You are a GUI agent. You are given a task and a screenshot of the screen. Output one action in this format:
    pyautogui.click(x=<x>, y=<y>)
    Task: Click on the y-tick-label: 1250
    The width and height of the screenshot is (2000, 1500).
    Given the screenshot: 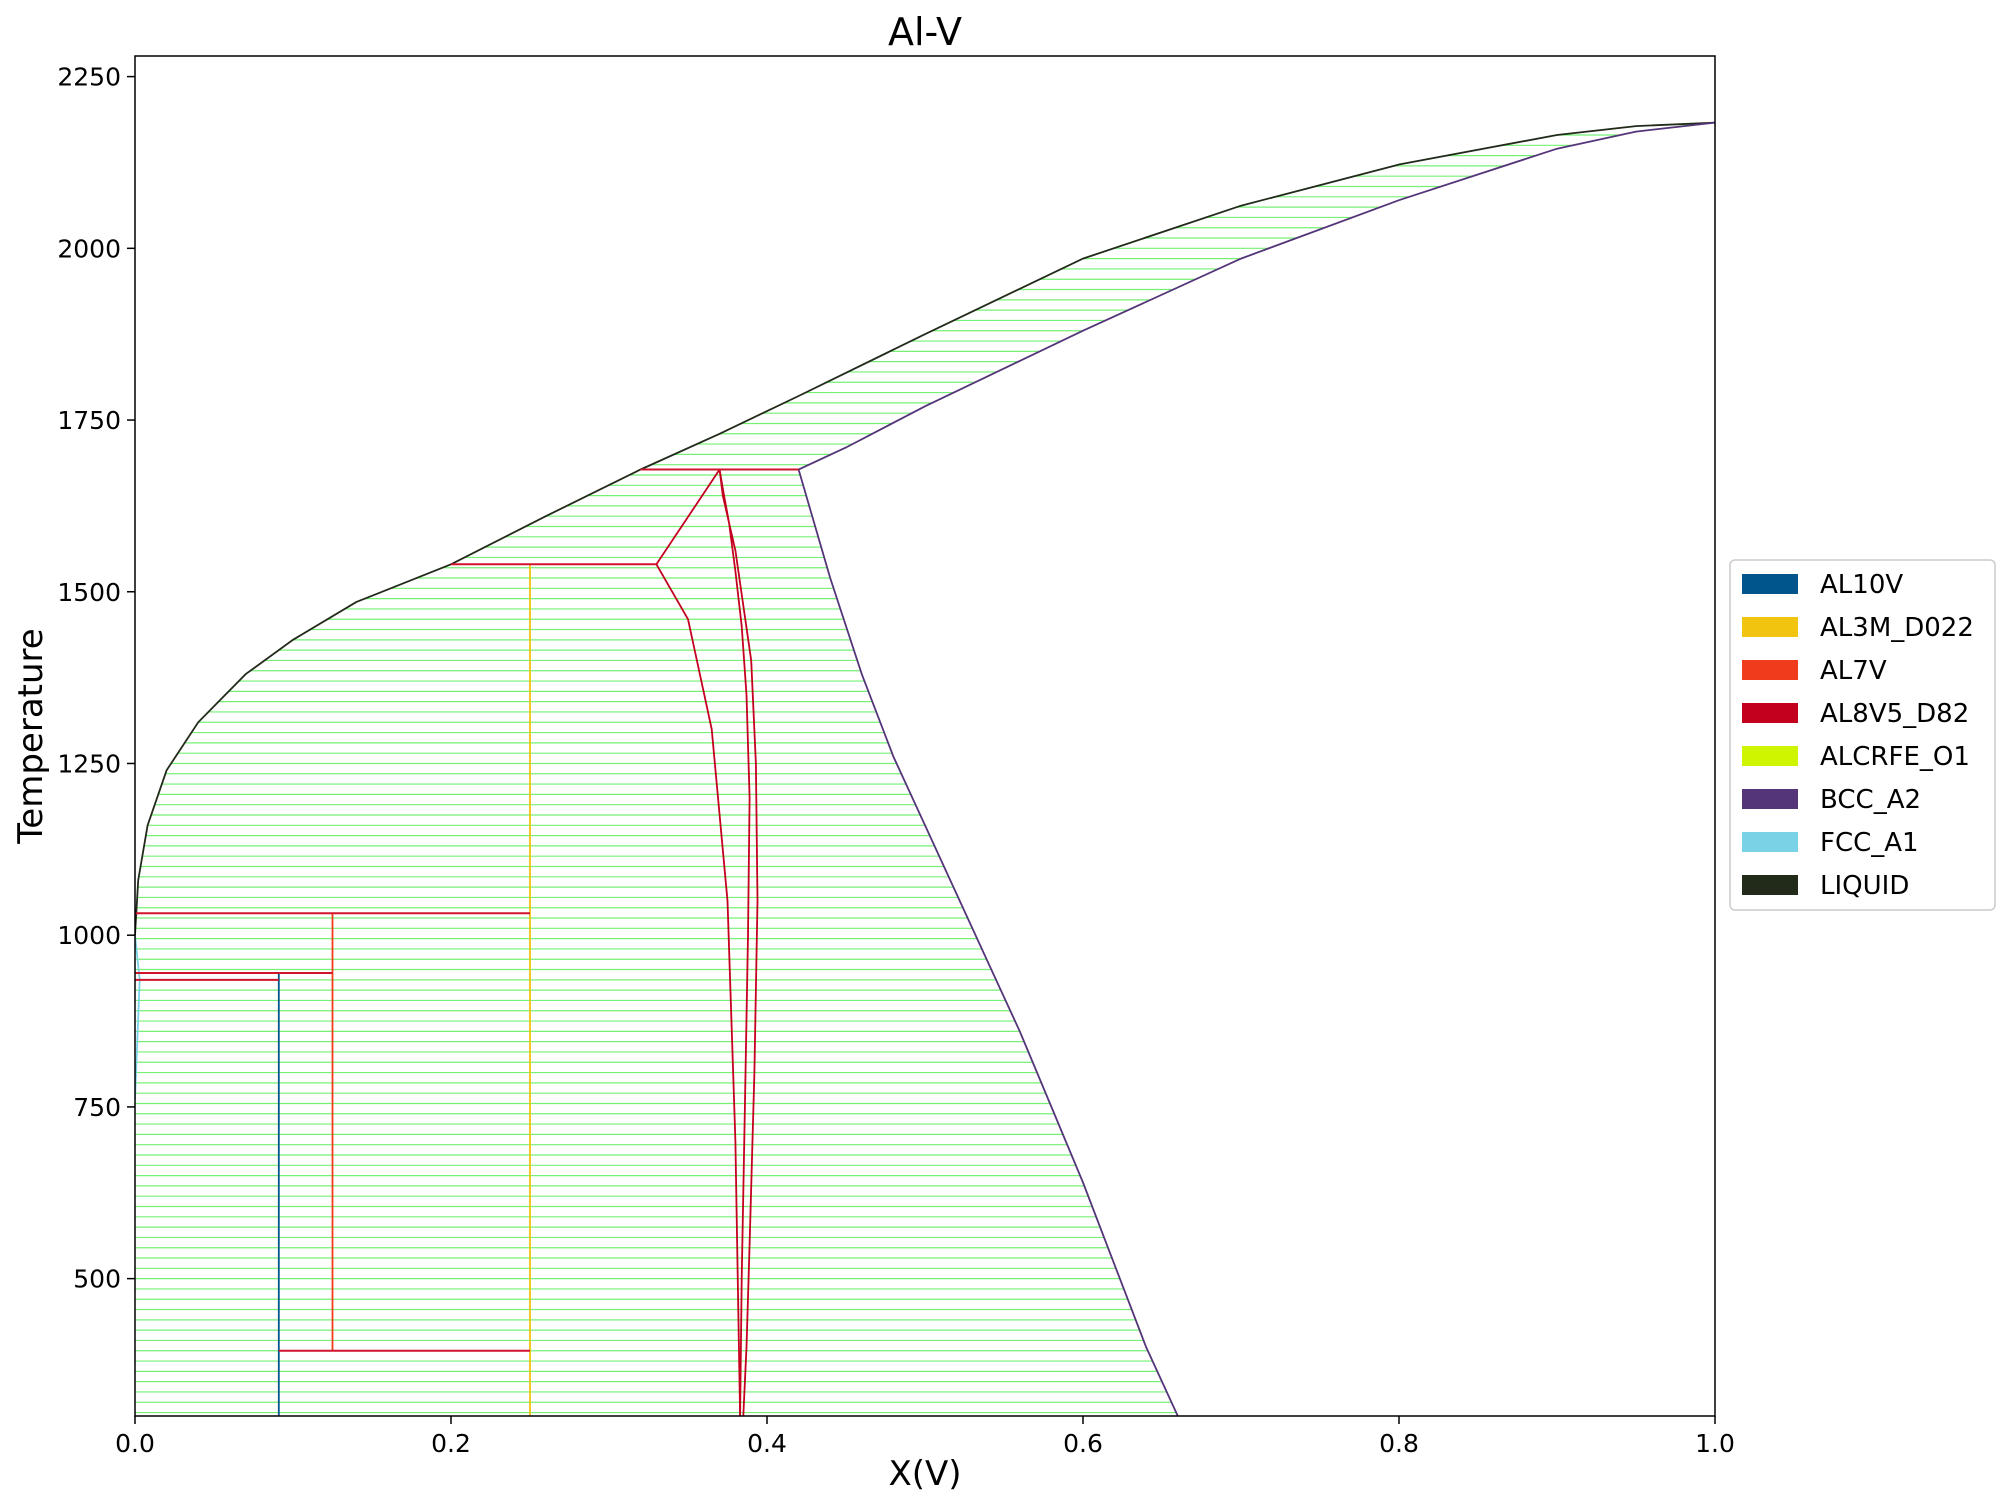 What is the action you would take?
    pyautogui.click(x=89, y=763)
    